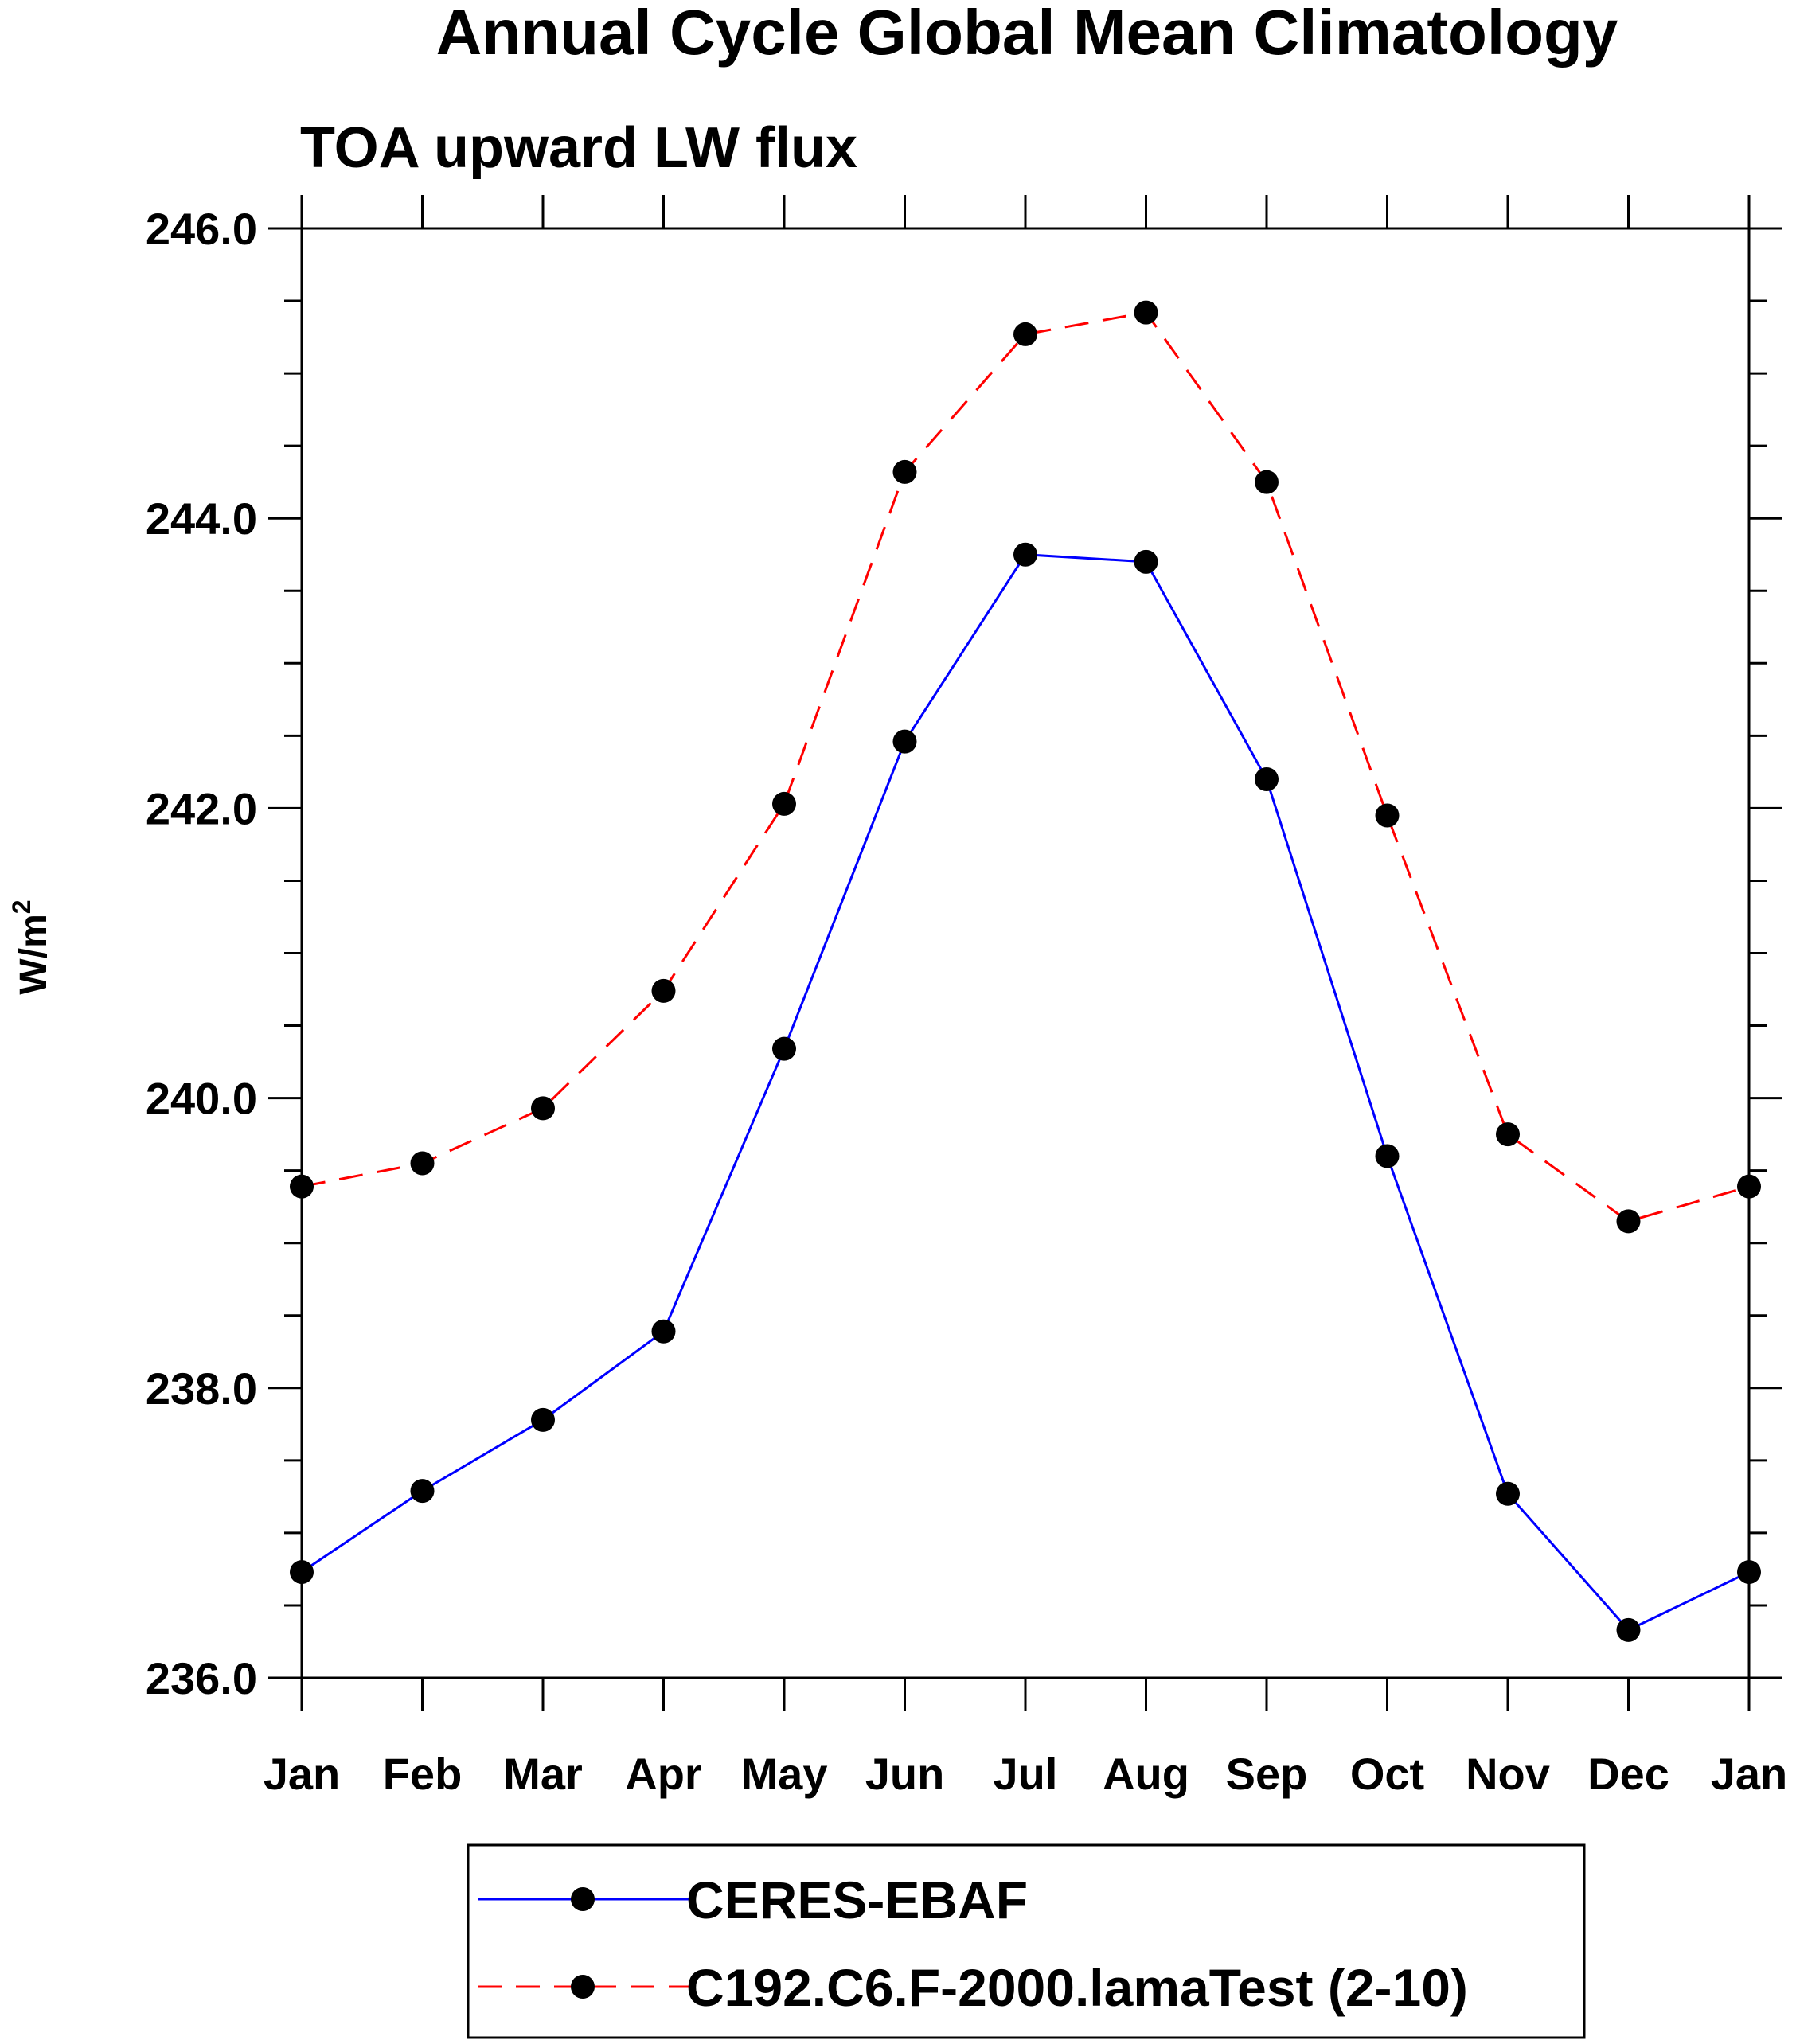 The image size is (1796, 2044). Describe the element at coordinates (1267, 1774) in the screenshot. I see `x-tick-label: Sep` at that location.